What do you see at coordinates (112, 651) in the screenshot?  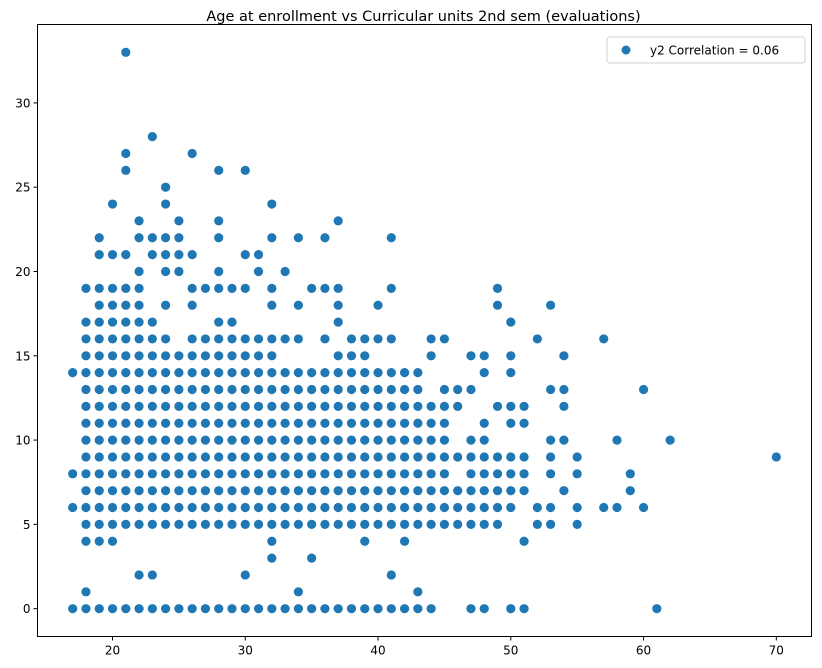 I see `x-tick-label: 20` at bounding box center [112, 651].